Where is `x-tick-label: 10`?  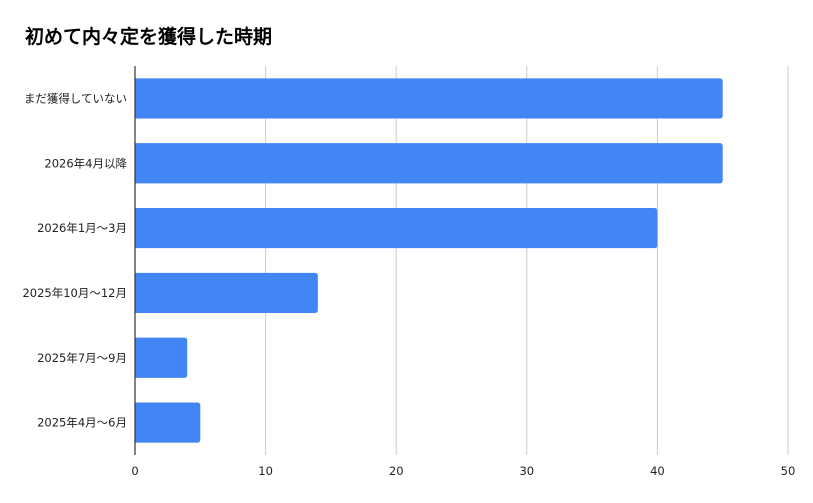 x-tick-label: 10 is located at coordinates (265, 471).